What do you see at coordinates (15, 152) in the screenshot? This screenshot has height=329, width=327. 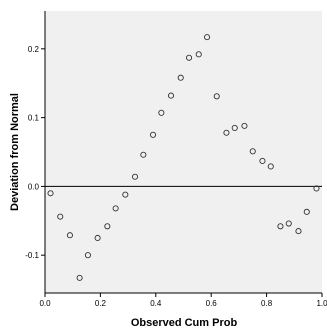 I see `y-axis-title: Deviation from Normal` at bounding box center [15, 152].